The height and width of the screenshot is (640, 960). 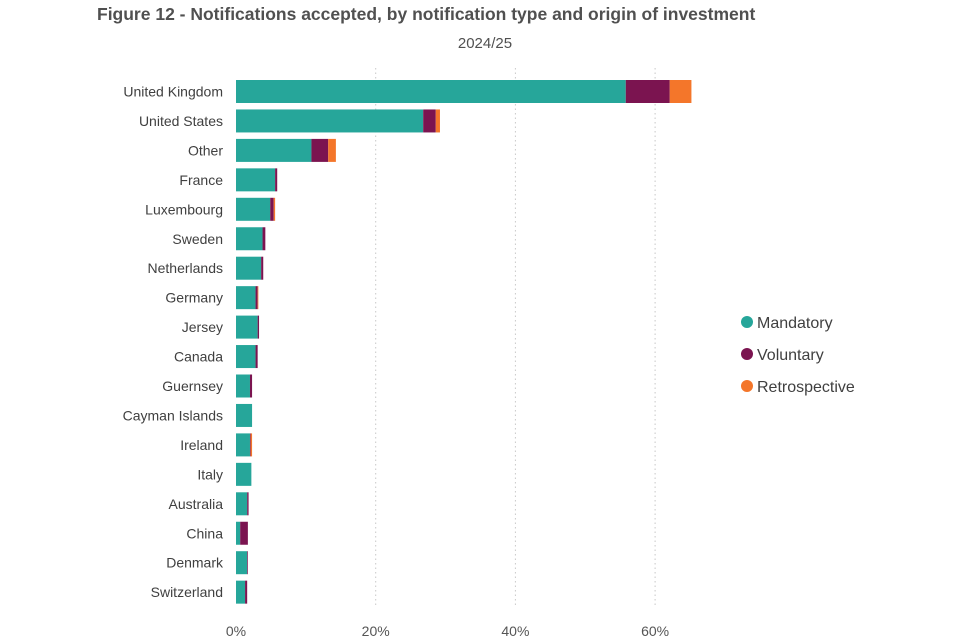 I want to click on legend-label: Mandatory, so click(x=795, y=323).